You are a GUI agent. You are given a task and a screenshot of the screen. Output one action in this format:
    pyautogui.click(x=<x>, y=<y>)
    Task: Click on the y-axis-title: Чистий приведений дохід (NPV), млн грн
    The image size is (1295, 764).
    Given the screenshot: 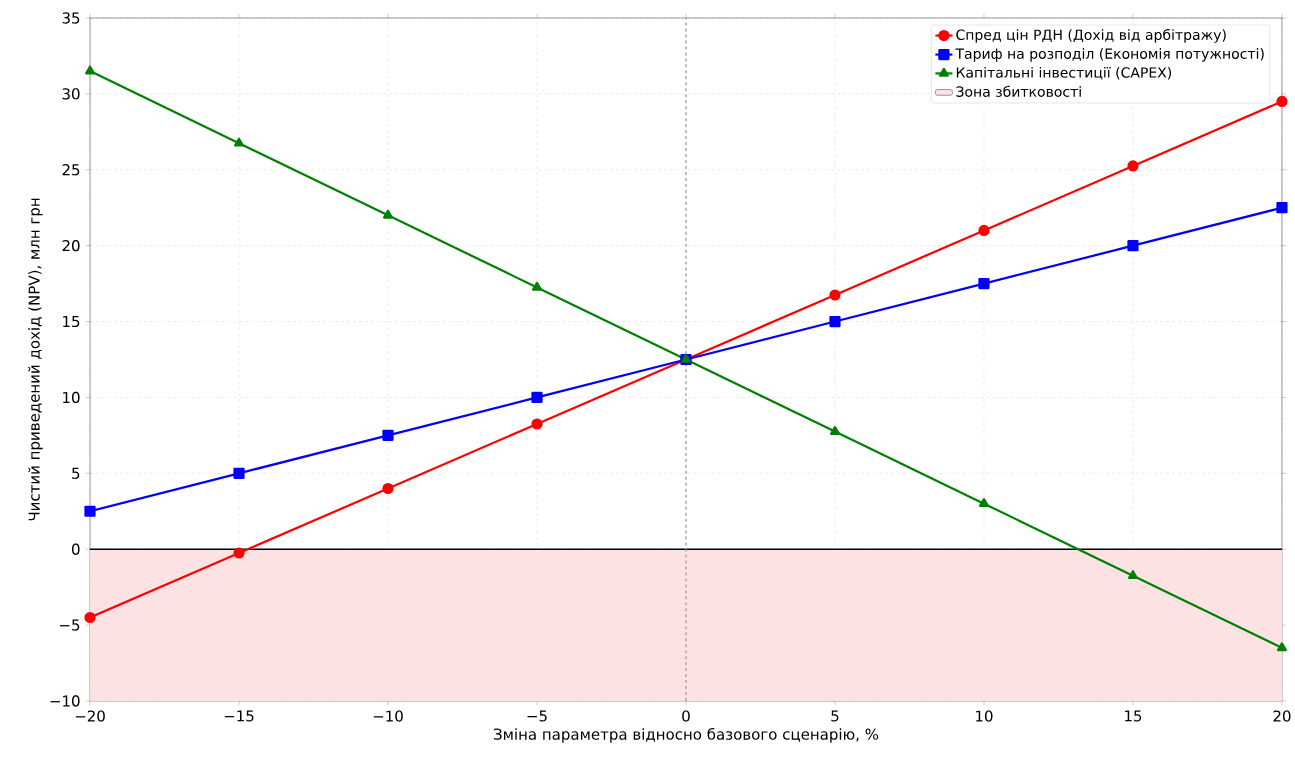 What is the action you would take?
    pyautogui.click(x=35, y=359)
    